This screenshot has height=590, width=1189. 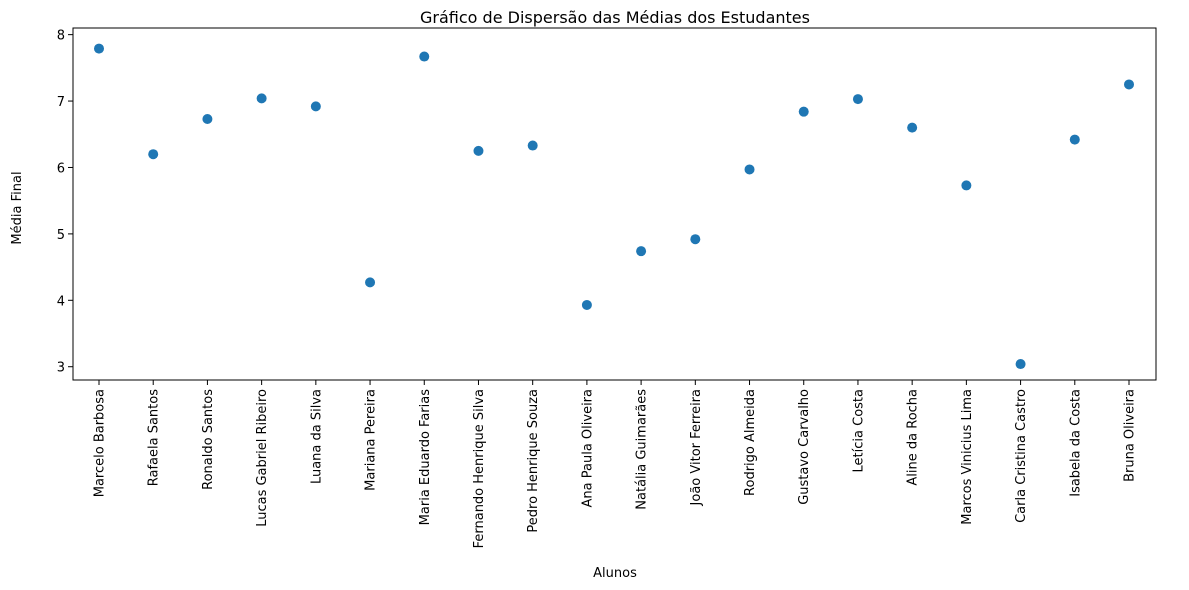 I want to click on x-axis-label: Alunos, so click(x=615, y=573).